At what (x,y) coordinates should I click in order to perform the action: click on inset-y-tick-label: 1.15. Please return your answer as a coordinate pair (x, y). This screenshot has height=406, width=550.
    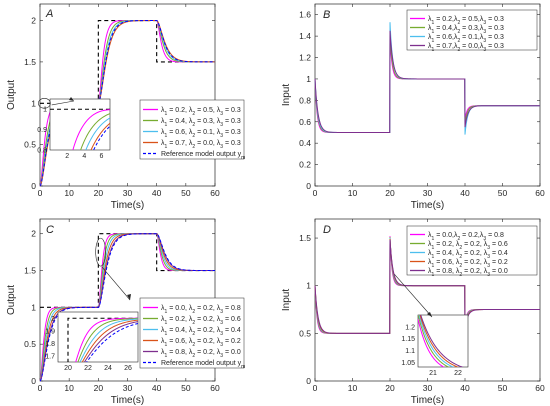
    Looking at the image, I should click on (408, 339).